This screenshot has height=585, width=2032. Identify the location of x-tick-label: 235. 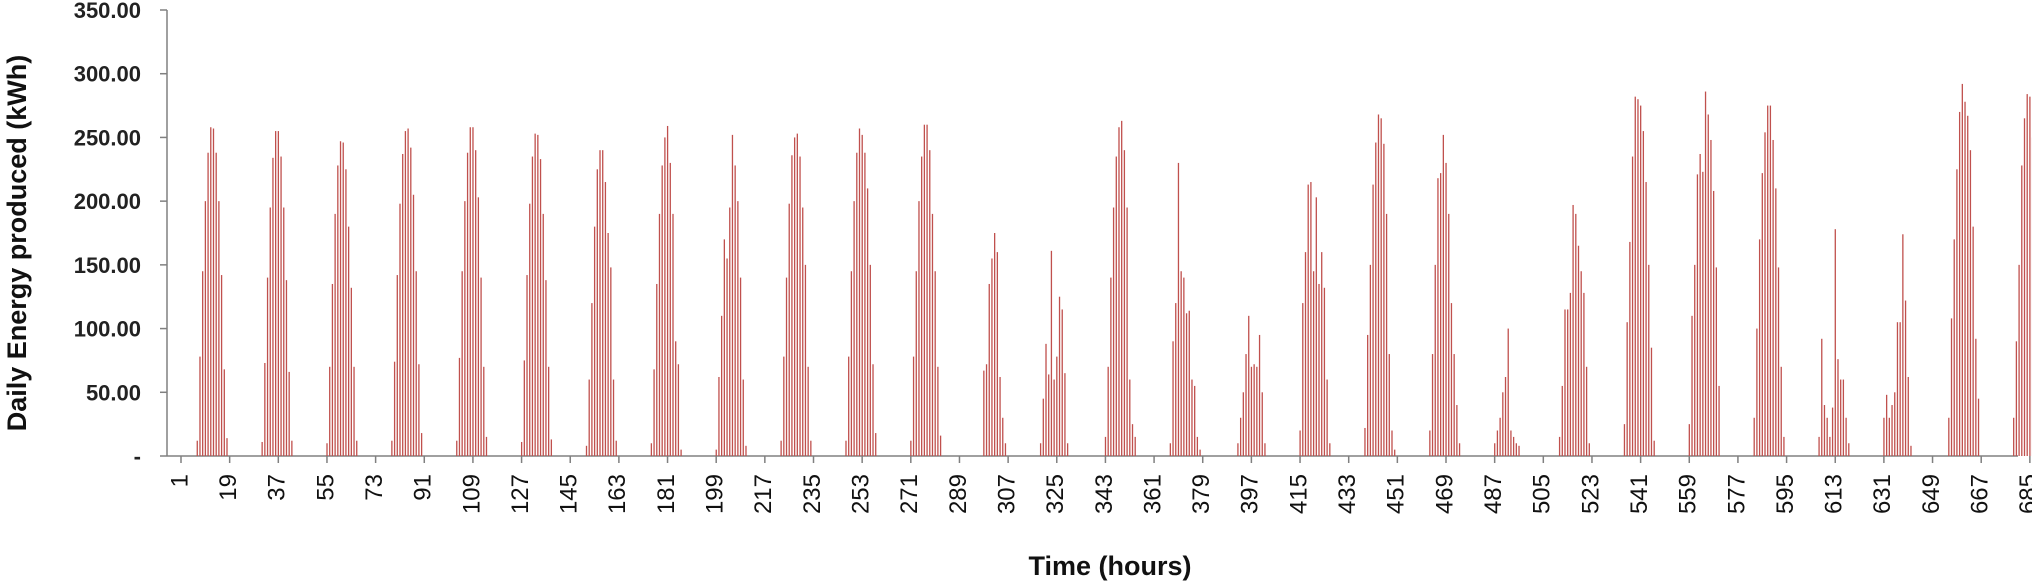
(812, 494).